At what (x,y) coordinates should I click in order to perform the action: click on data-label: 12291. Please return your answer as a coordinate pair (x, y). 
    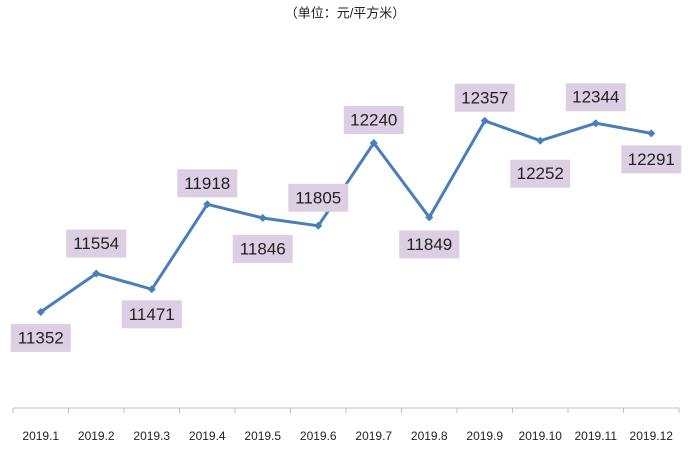
    Looking at the image, I should click on (651, 159).